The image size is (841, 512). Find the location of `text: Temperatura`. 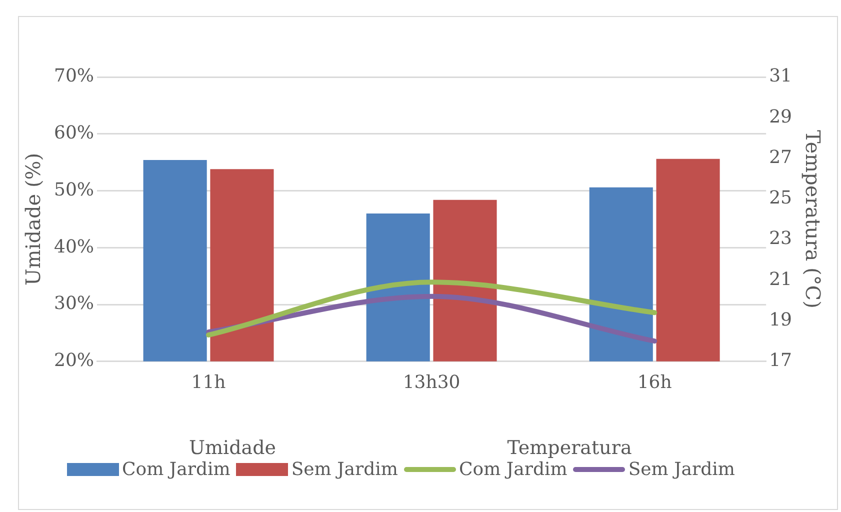

text: Temperatura is located at coordinates (569, 448).